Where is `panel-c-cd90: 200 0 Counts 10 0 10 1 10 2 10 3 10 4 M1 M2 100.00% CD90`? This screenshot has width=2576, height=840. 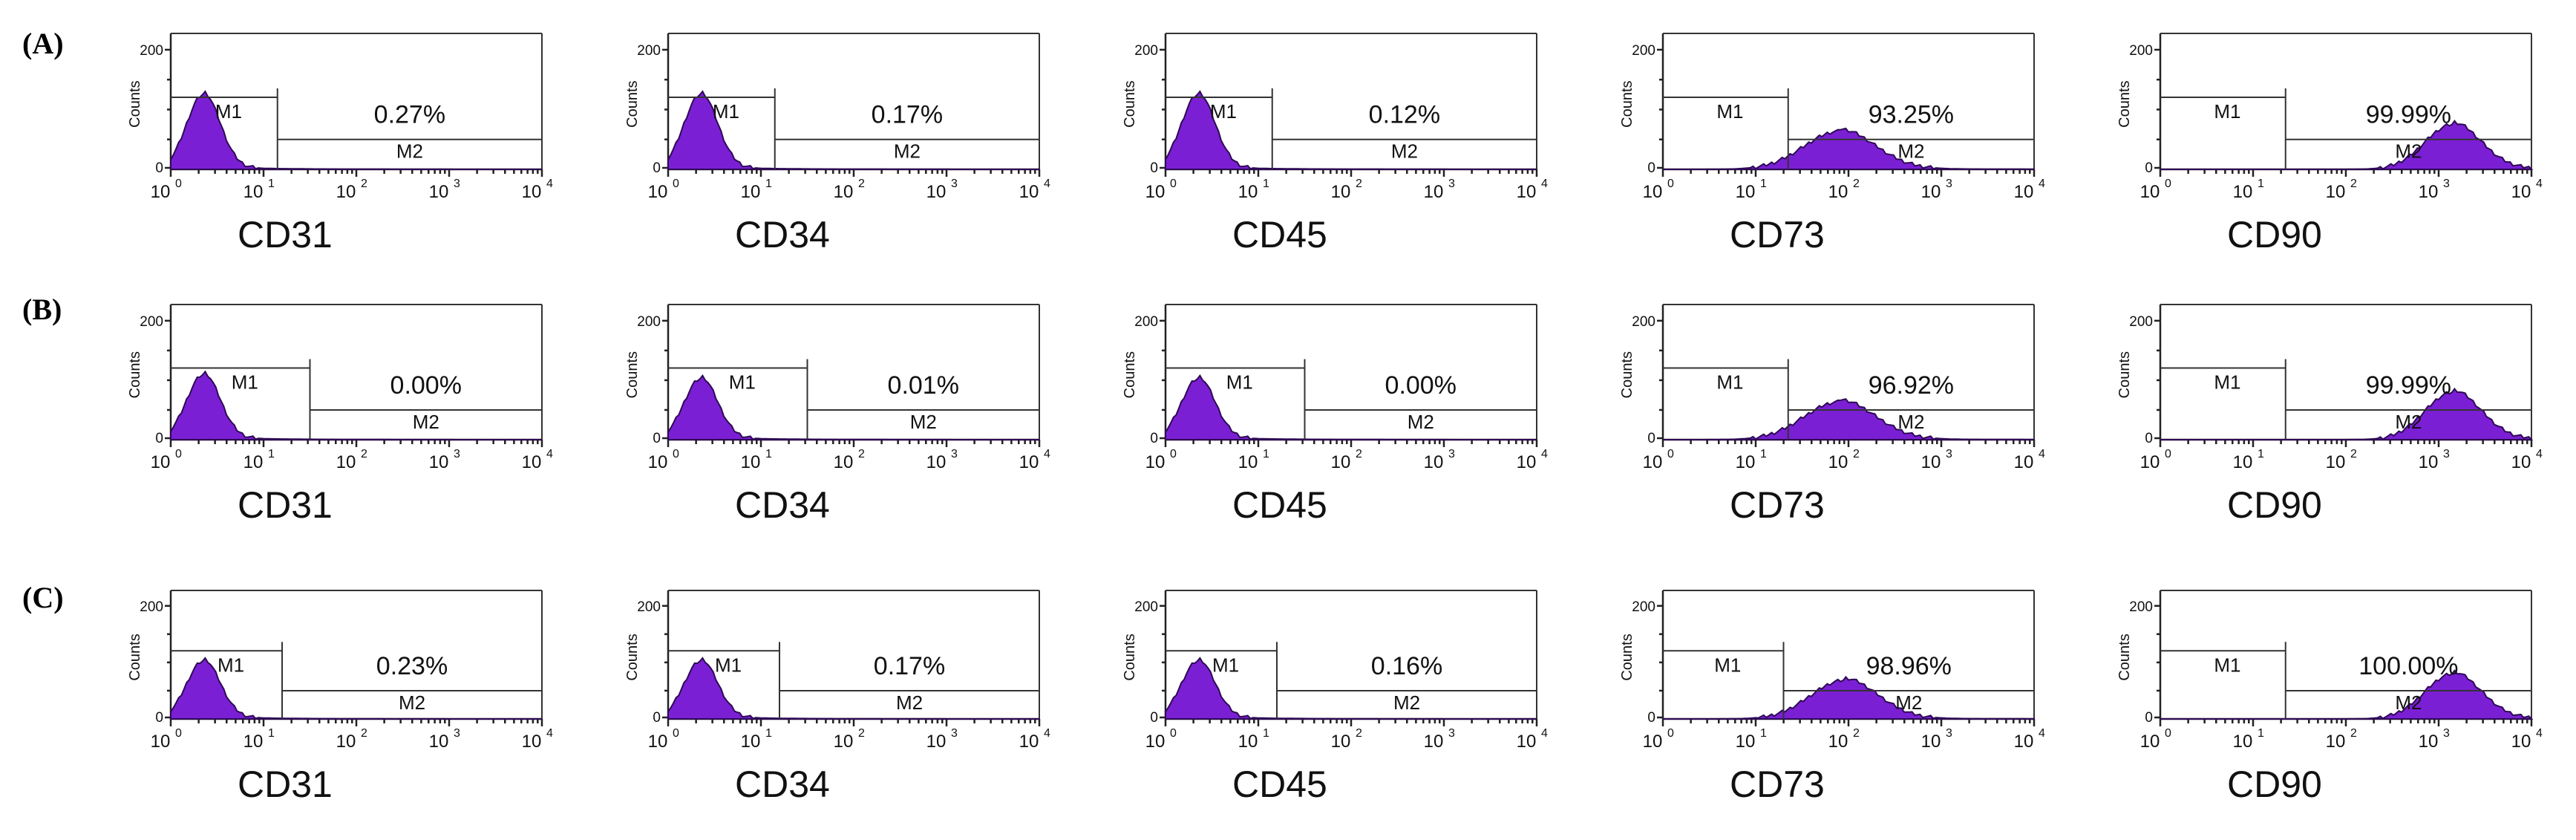
panel-c-cd90: 200 0 Counts 10 0 10 1 10 2 10 3 10 4 M1 M2 100.00% CD90 is located at coordinates (2329, 698).